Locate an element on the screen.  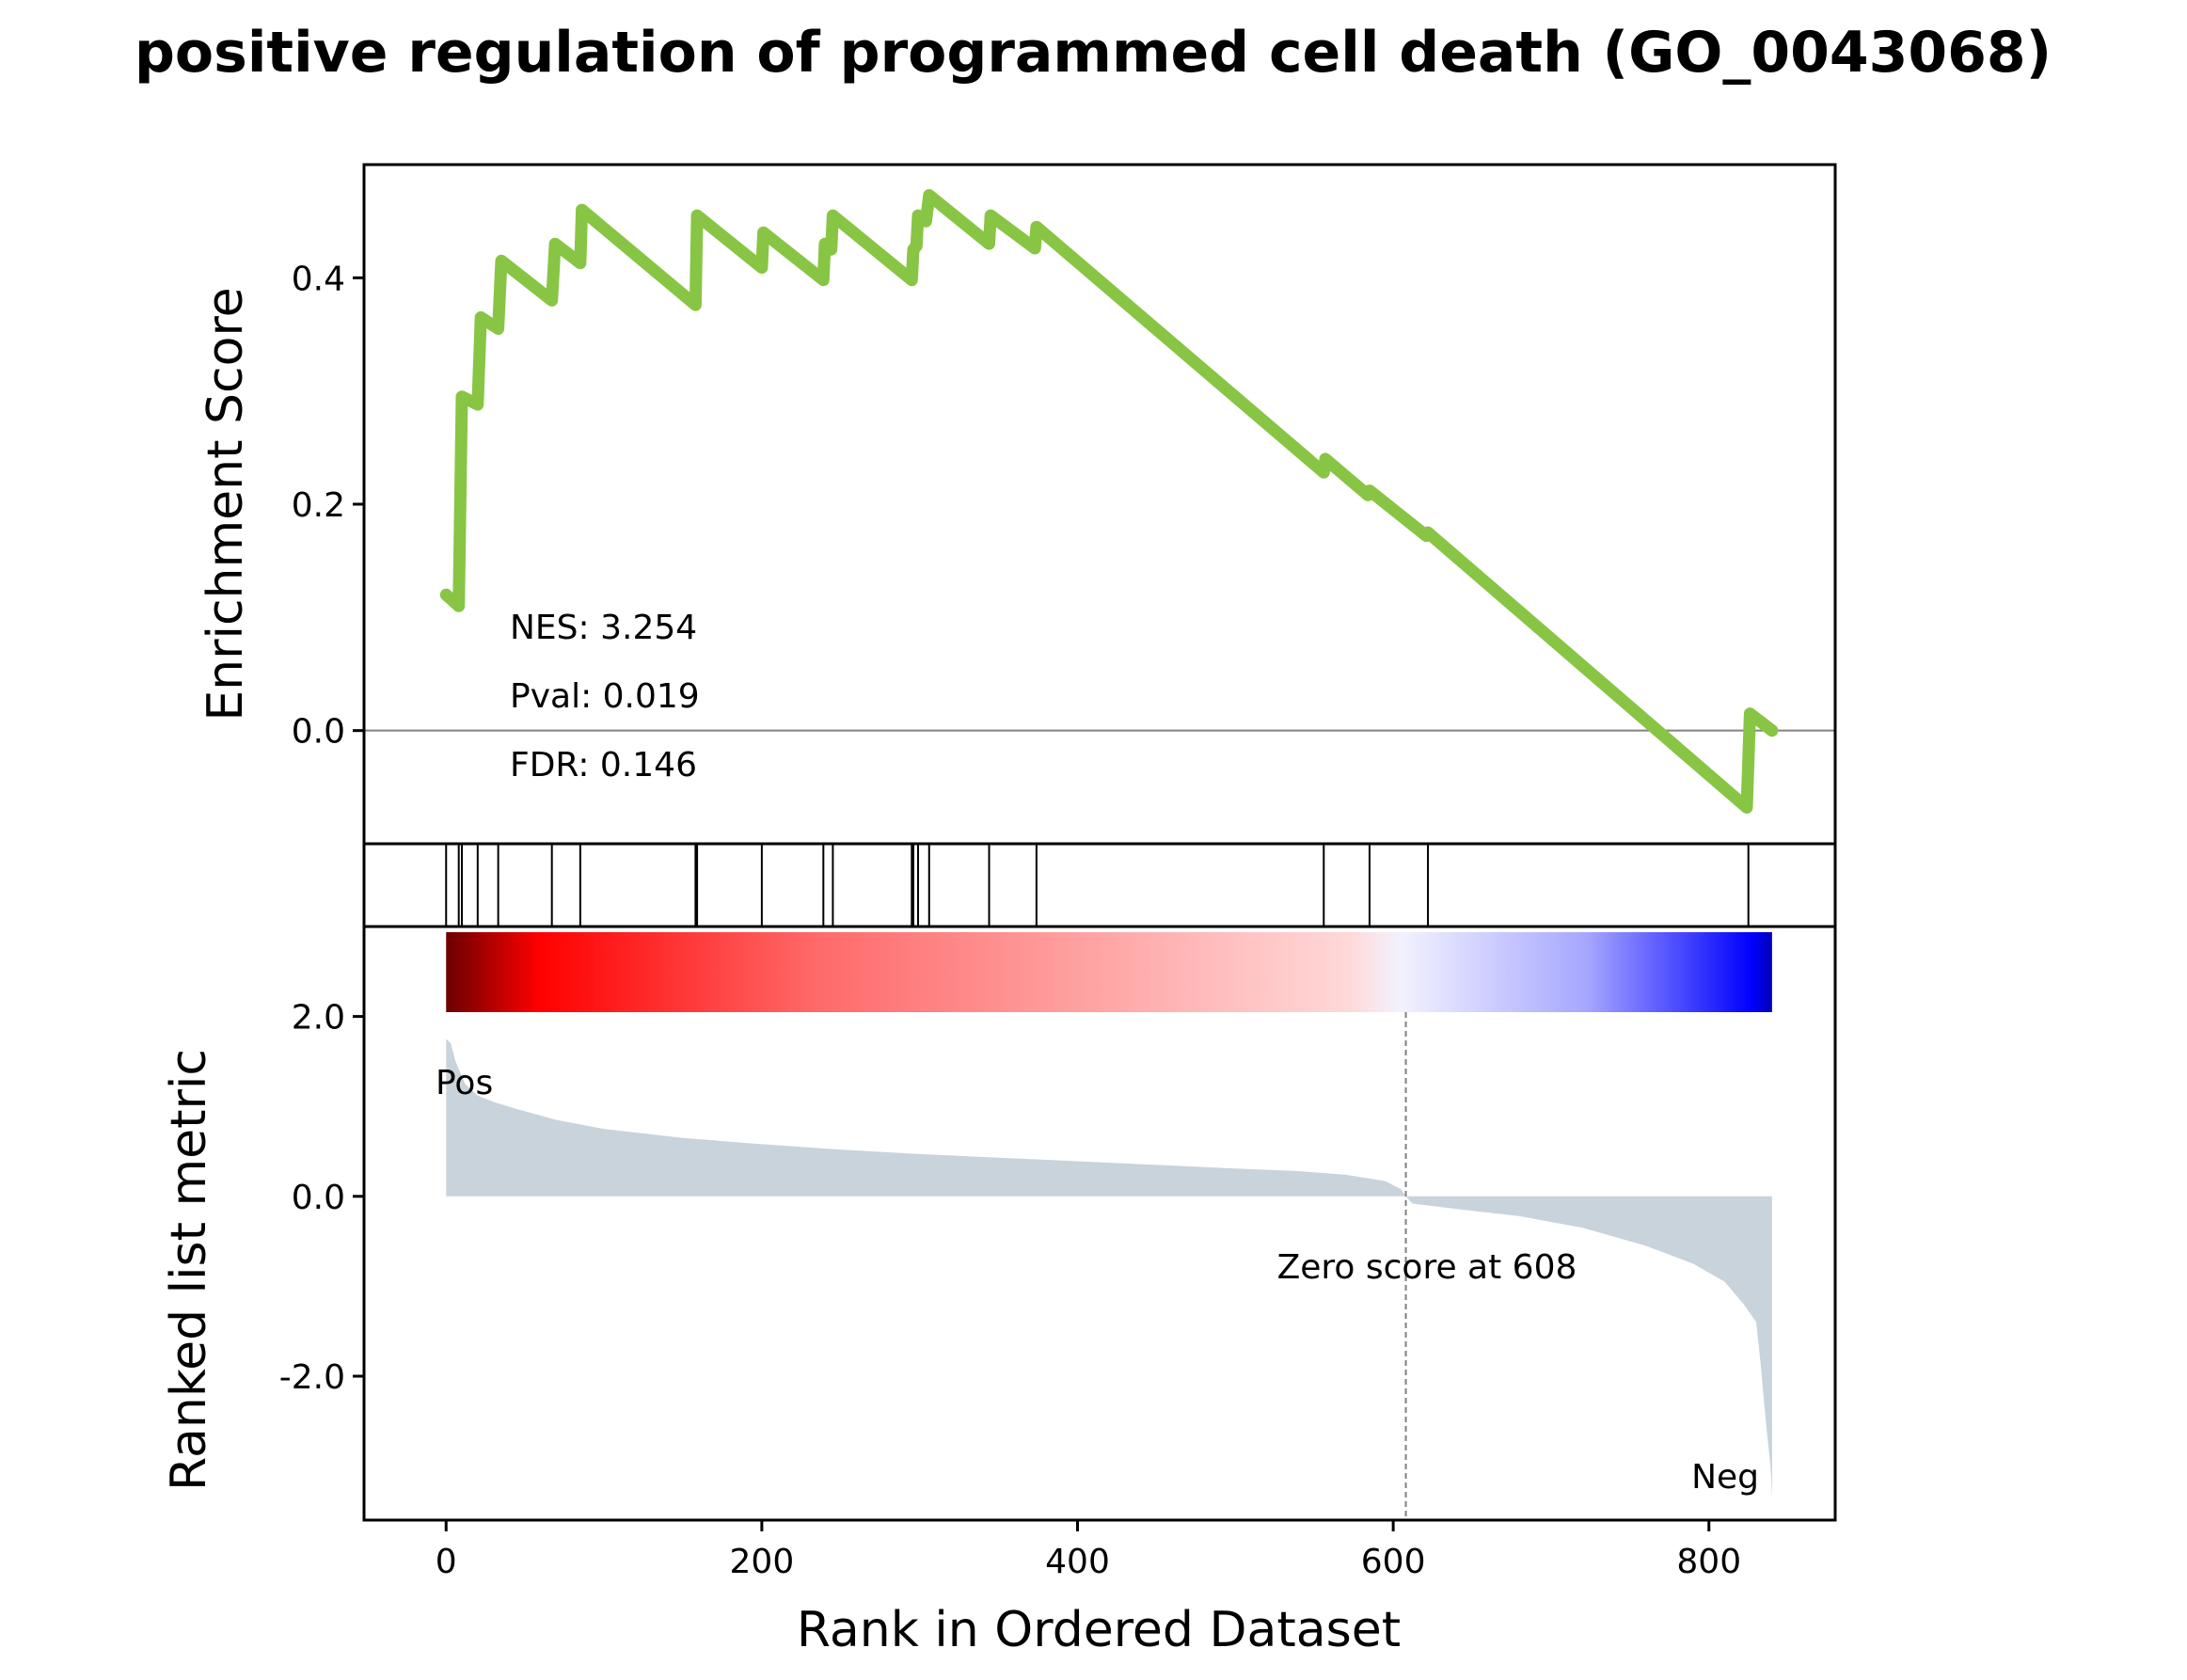
es-y-tick-label: 0.0 is located at coordinates (318, 732).